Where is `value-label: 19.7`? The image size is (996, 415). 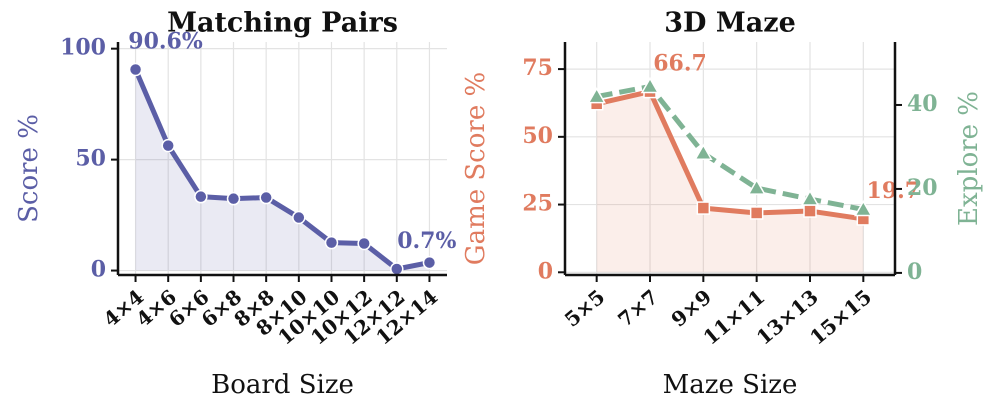
value-label: 19.7 is located at coordinates (894, 191).